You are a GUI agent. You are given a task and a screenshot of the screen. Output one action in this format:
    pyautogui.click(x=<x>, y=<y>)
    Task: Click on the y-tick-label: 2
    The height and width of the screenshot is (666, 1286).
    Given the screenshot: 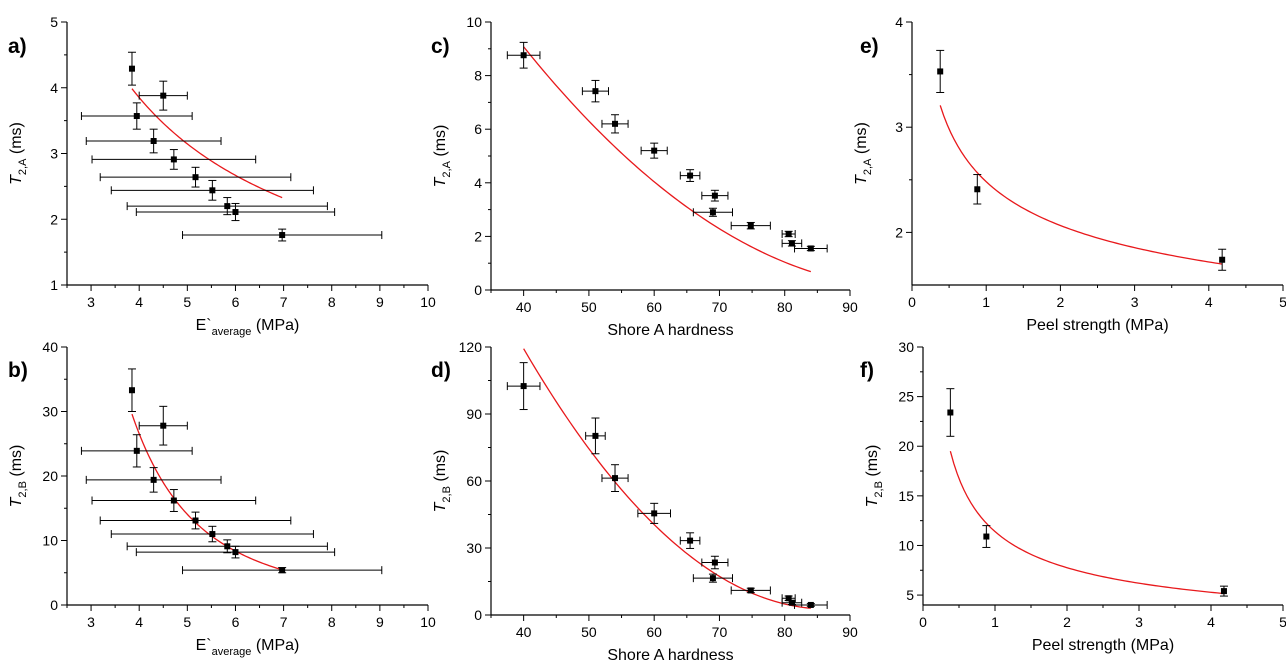 What is the action you would take?
    pyautogui.click(x=899, y=232)
    